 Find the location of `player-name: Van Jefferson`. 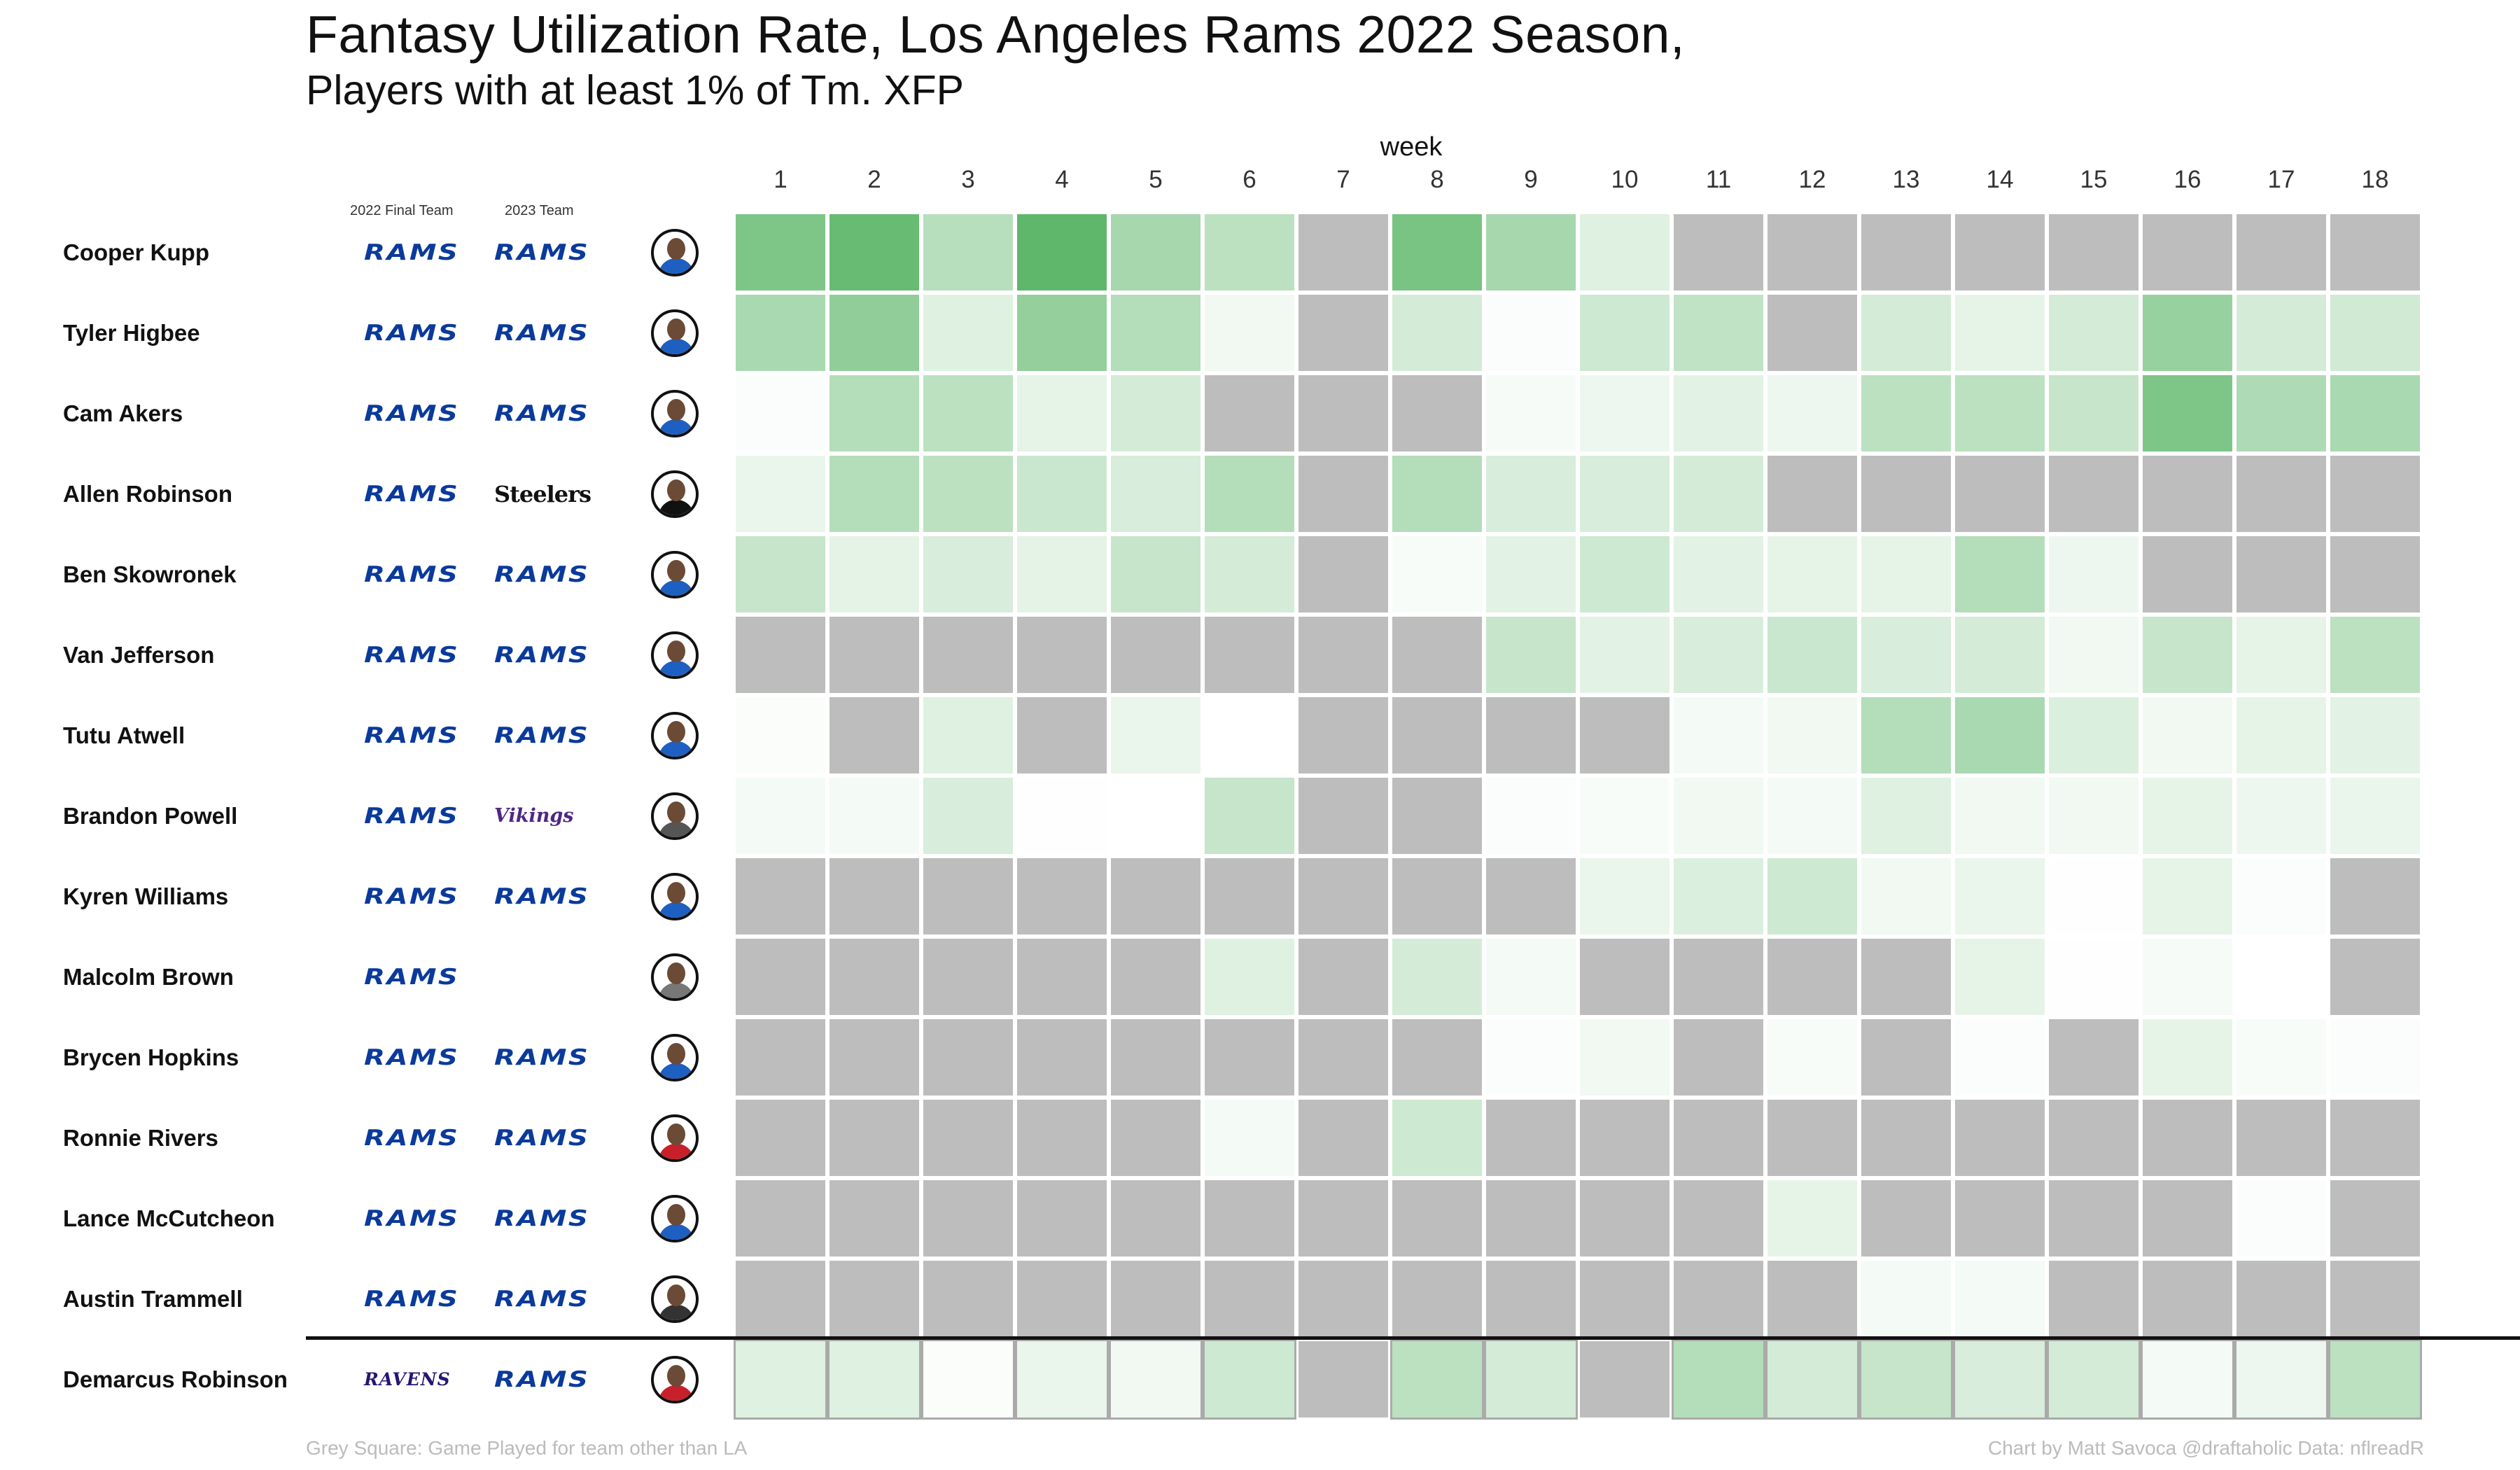

player-name: Van Jefferson is located at coordinates (139, 654).